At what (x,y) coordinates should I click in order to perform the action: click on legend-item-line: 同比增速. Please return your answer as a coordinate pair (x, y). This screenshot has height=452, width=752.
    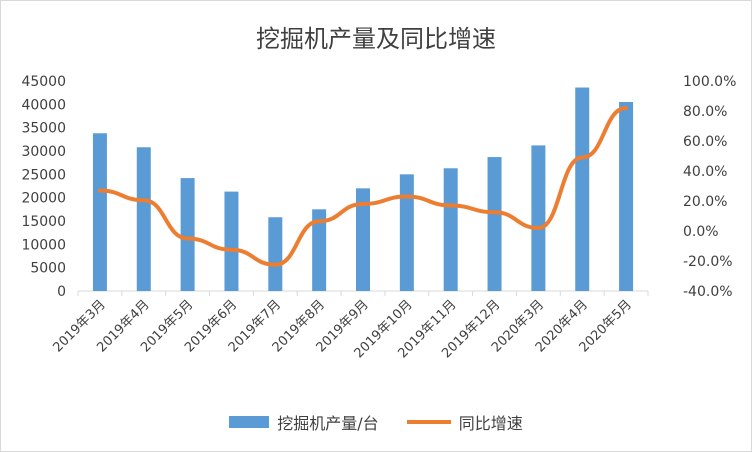
    Looking at the image, I should click on (464, 422).